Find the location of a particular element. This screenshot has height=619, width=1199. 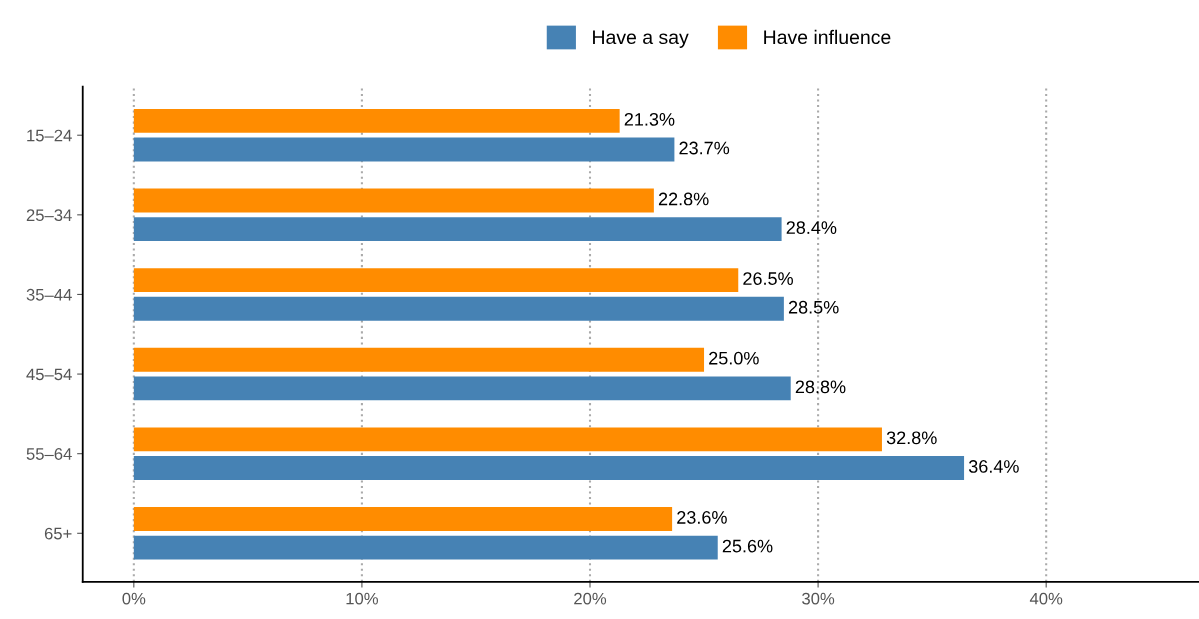

data-label: 22.8% is located at coordinates (683, 199).